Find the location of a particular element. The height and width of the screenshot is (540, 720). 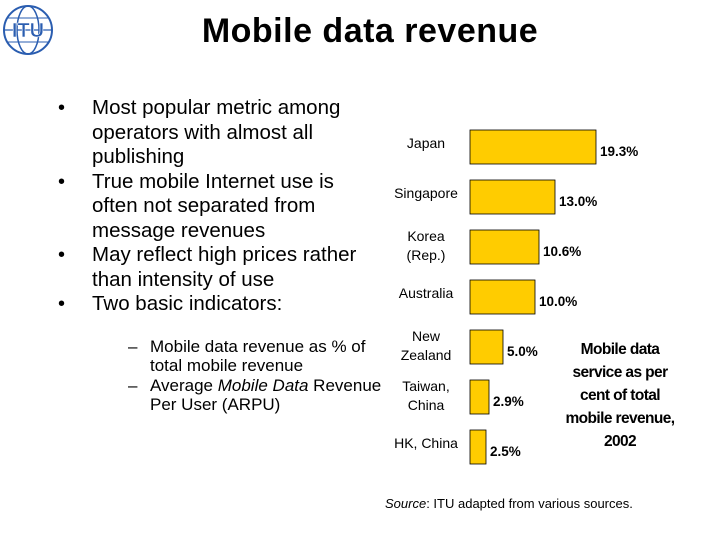

category-label-5: New Zealand is located at coordinates (426, 345).